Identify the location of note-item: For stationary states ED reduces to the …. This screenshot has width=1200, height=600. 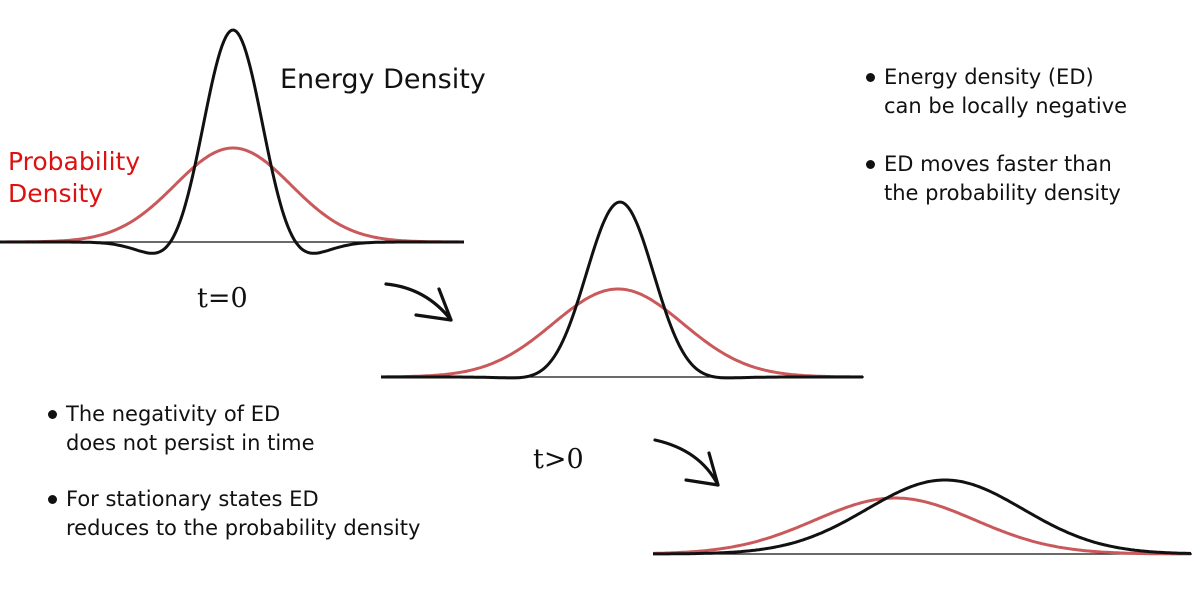
(234, 514).